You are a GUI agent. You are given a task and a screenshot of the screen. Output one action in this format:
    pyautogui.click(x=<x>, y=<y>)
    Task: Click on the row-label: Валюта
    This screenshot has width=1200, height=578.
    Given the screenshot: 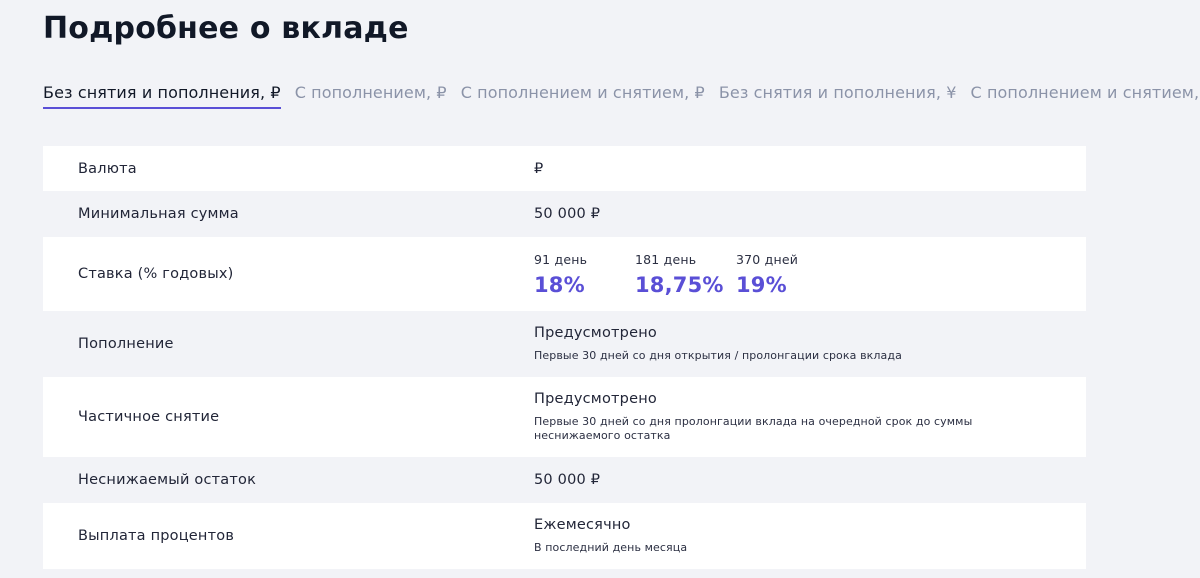 What is the action you would take?
    pyautogui.click(x=107, y=168)
    